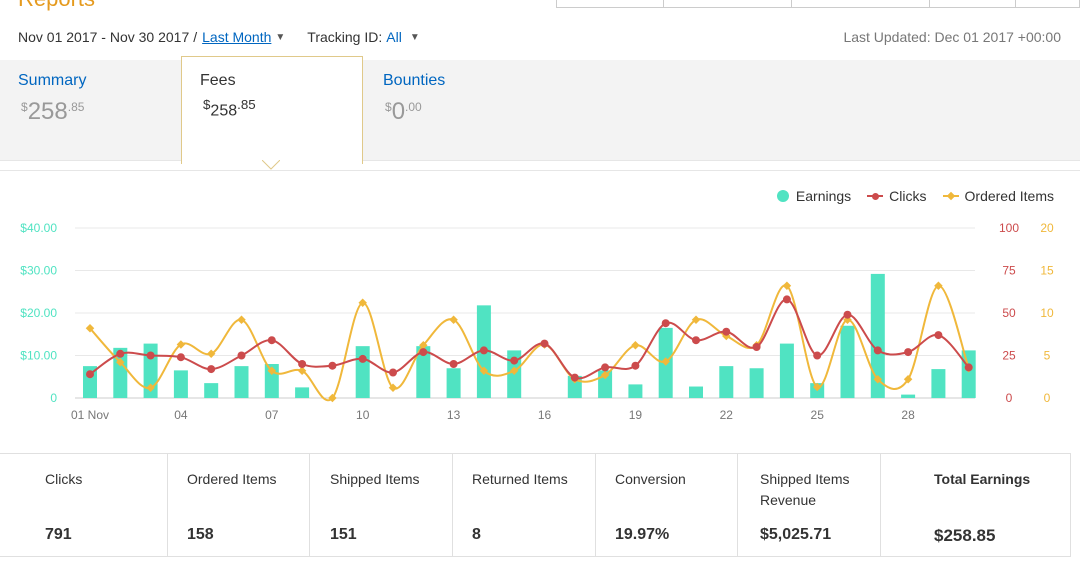 The height and width of the screenshot is (566, 1080). What do you see at coordinates (1009, 398) in the screenshot?
I see `clicks-axis-tick-label: 0` at bounding box center [1009, 398].